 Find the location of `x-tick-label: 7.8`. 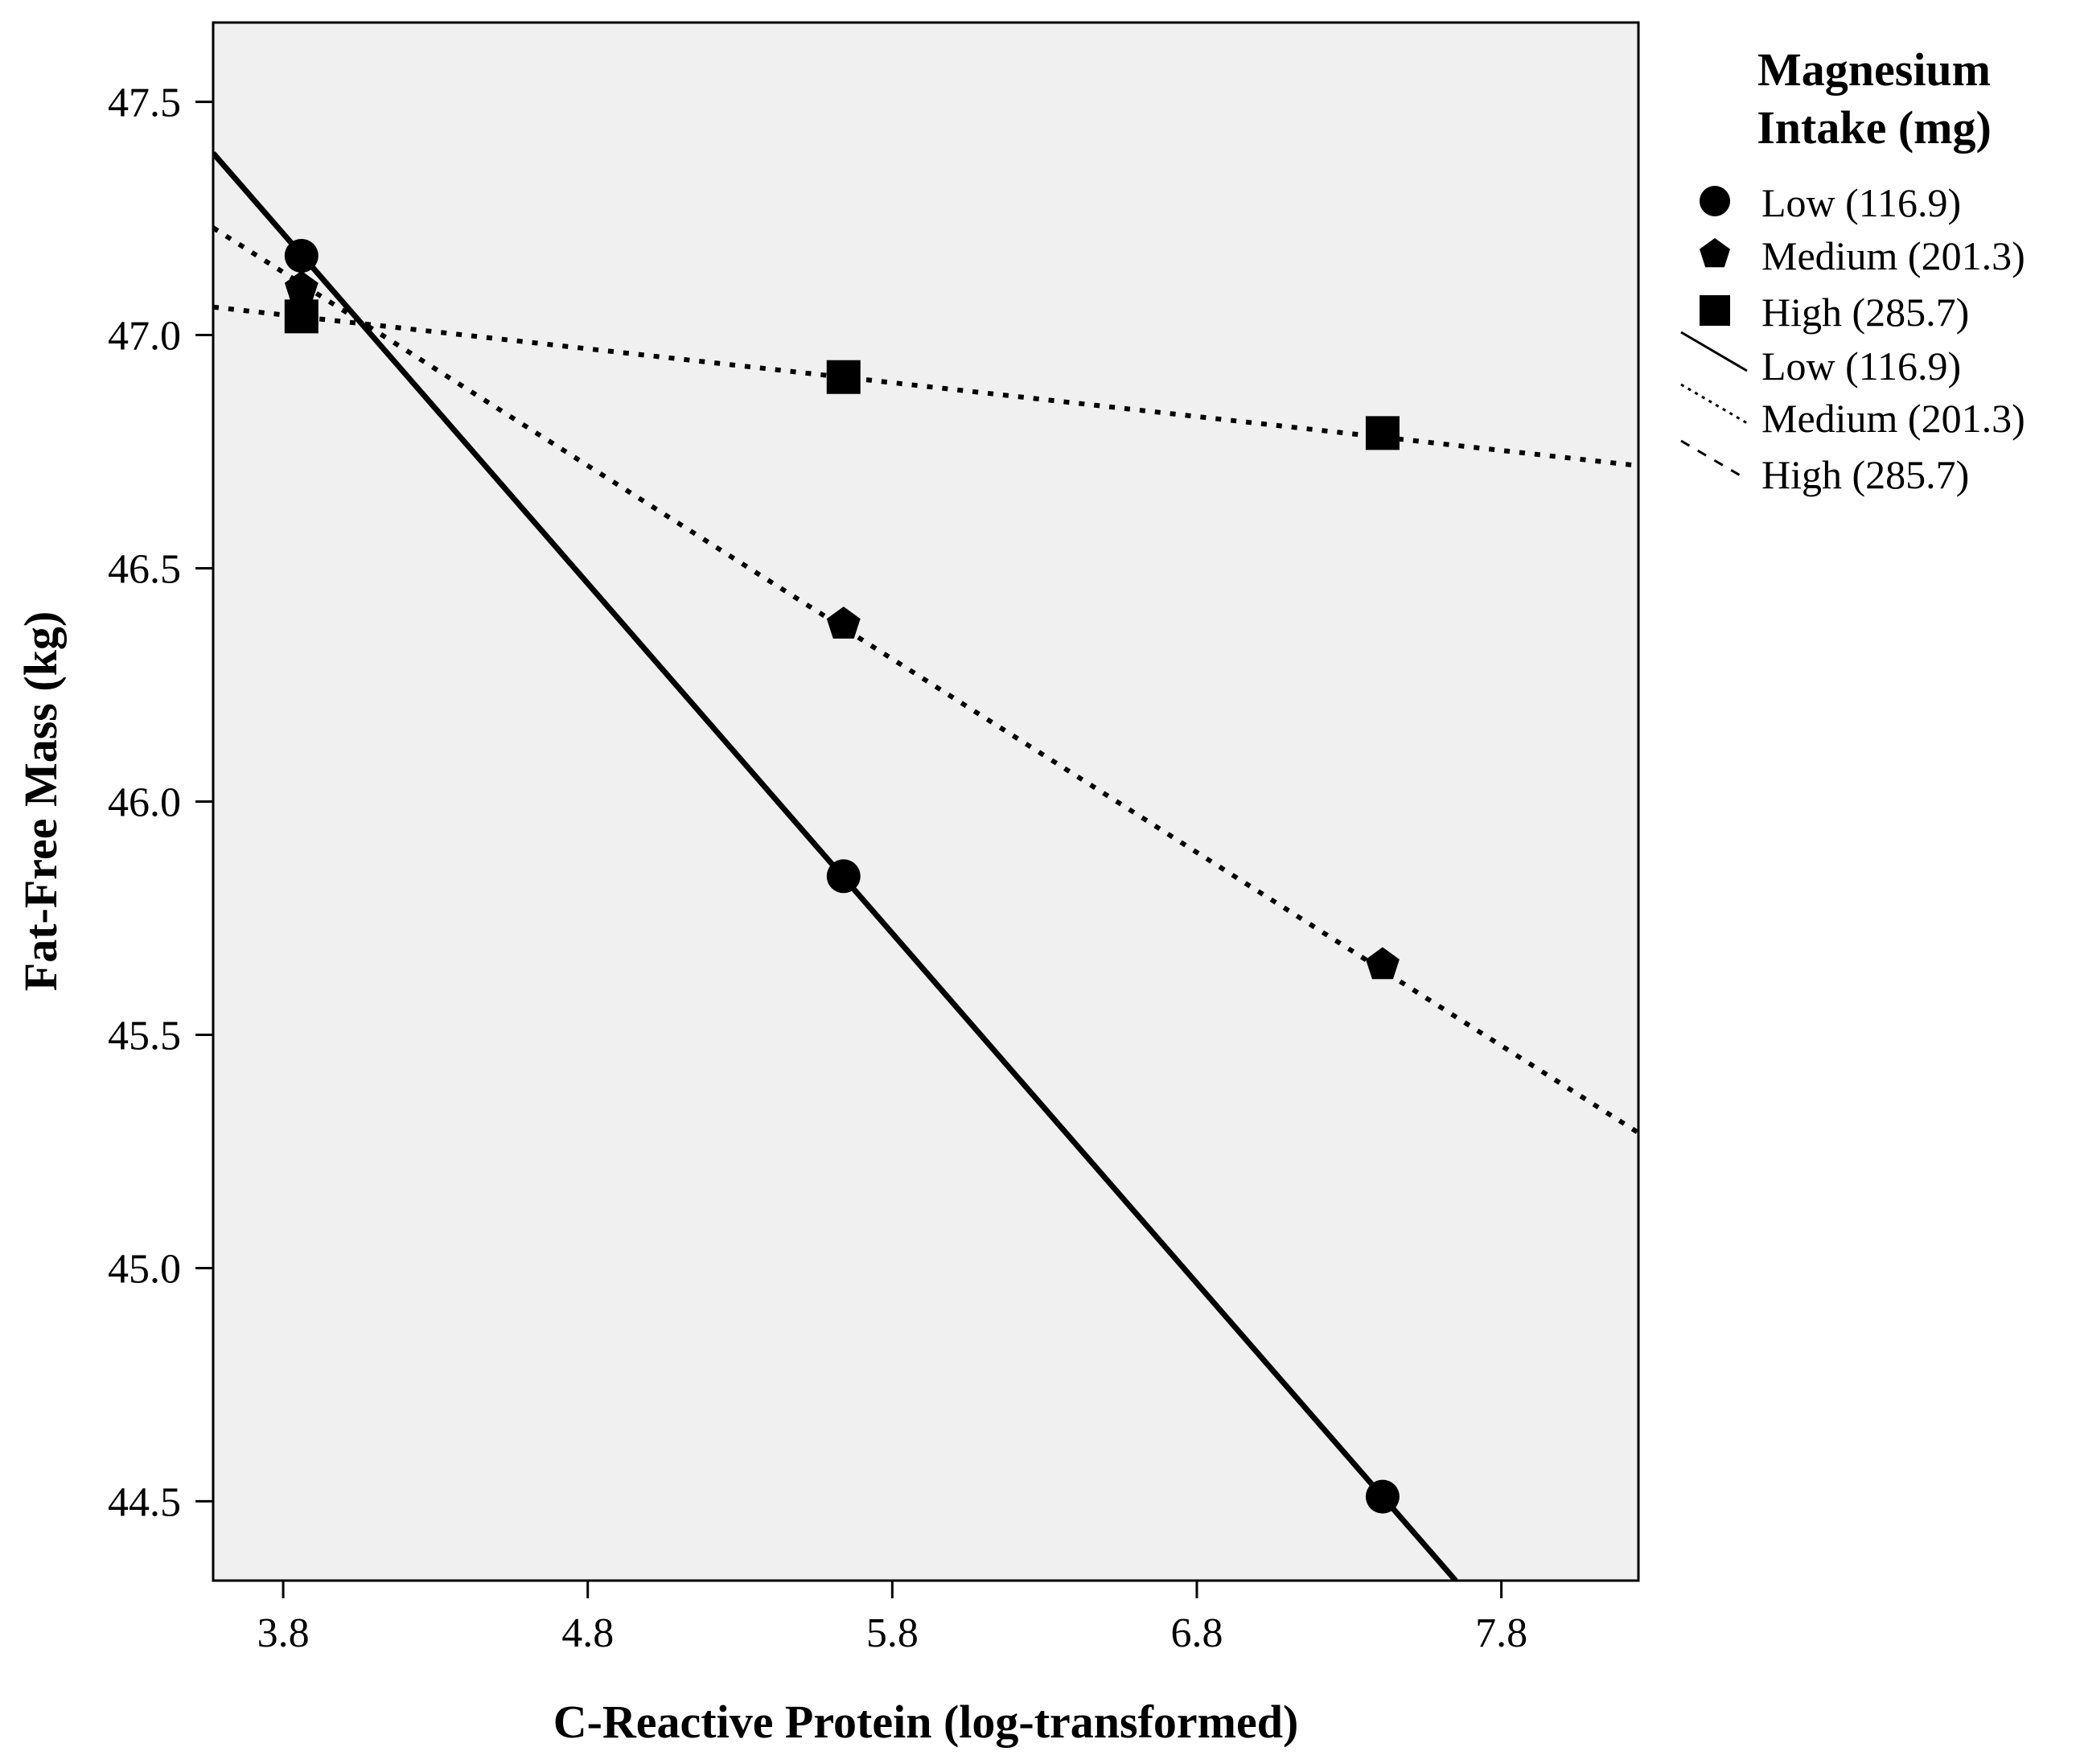

x-tick-label: 7.8 is located at coordinates (1501, 1633).